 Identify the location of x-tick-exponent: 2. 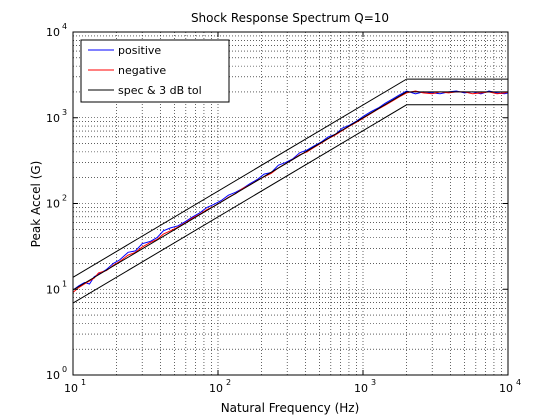
(228, 382).